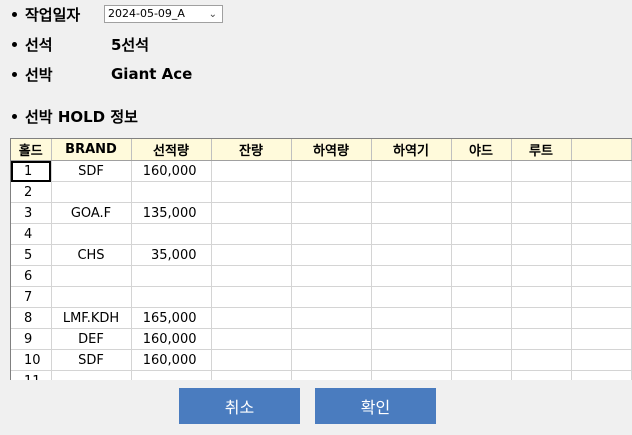  What do you see at coordinates (31, 171) in the screenshot?
I see `hold-cell: 1` at bounding box center [31, 171].